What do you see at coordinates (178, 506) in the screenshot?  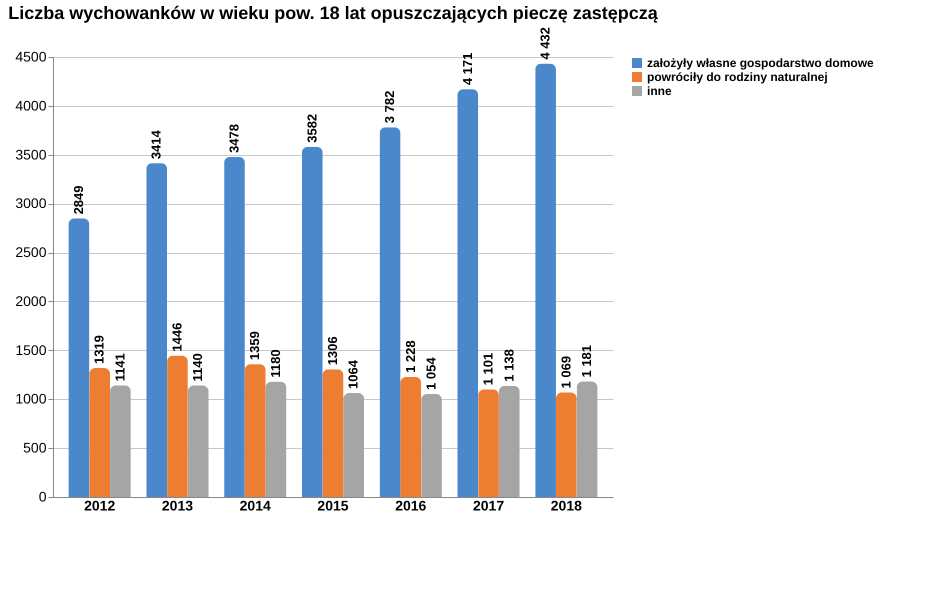 I see `x-tick-label: 2013` at bounding box center [178, 506].